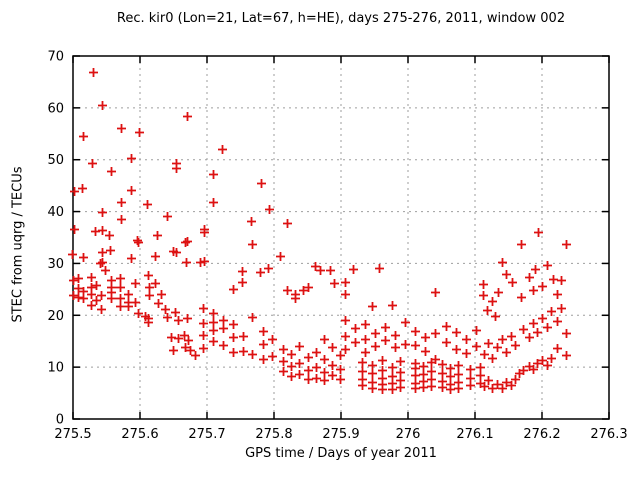  What do you see at coordinates (408, 434) in the screenshot?
I see `x-tick-label: 276` at bounding box center [408, 434].